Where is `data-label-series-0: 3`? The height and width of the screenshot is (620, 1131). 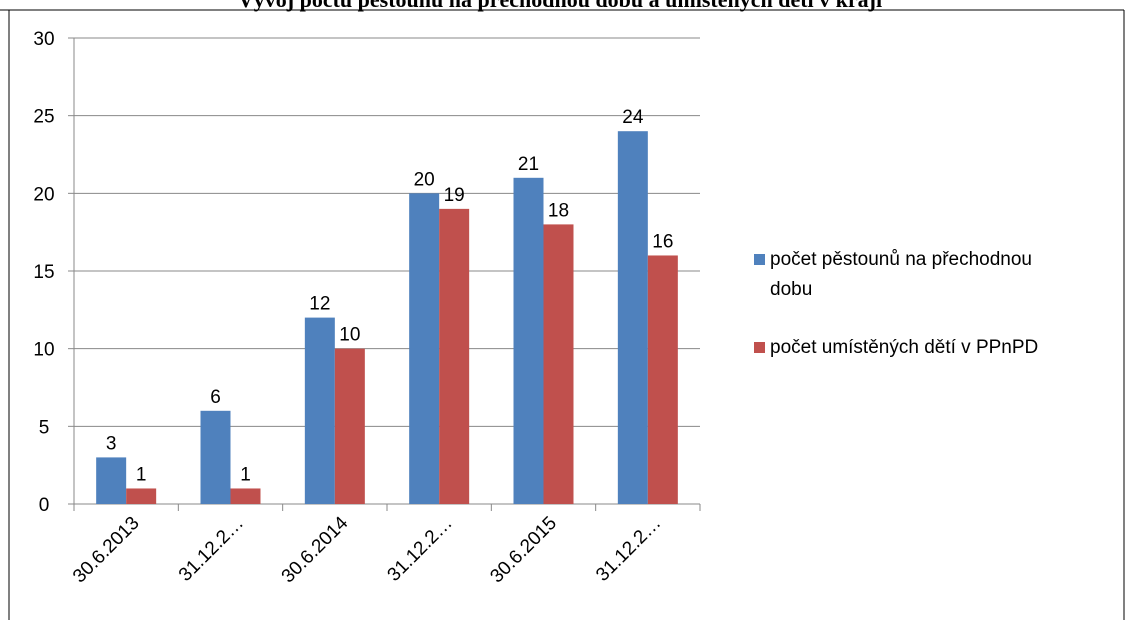
data-label-series-0: 3 is located at coordinates (111, 443).